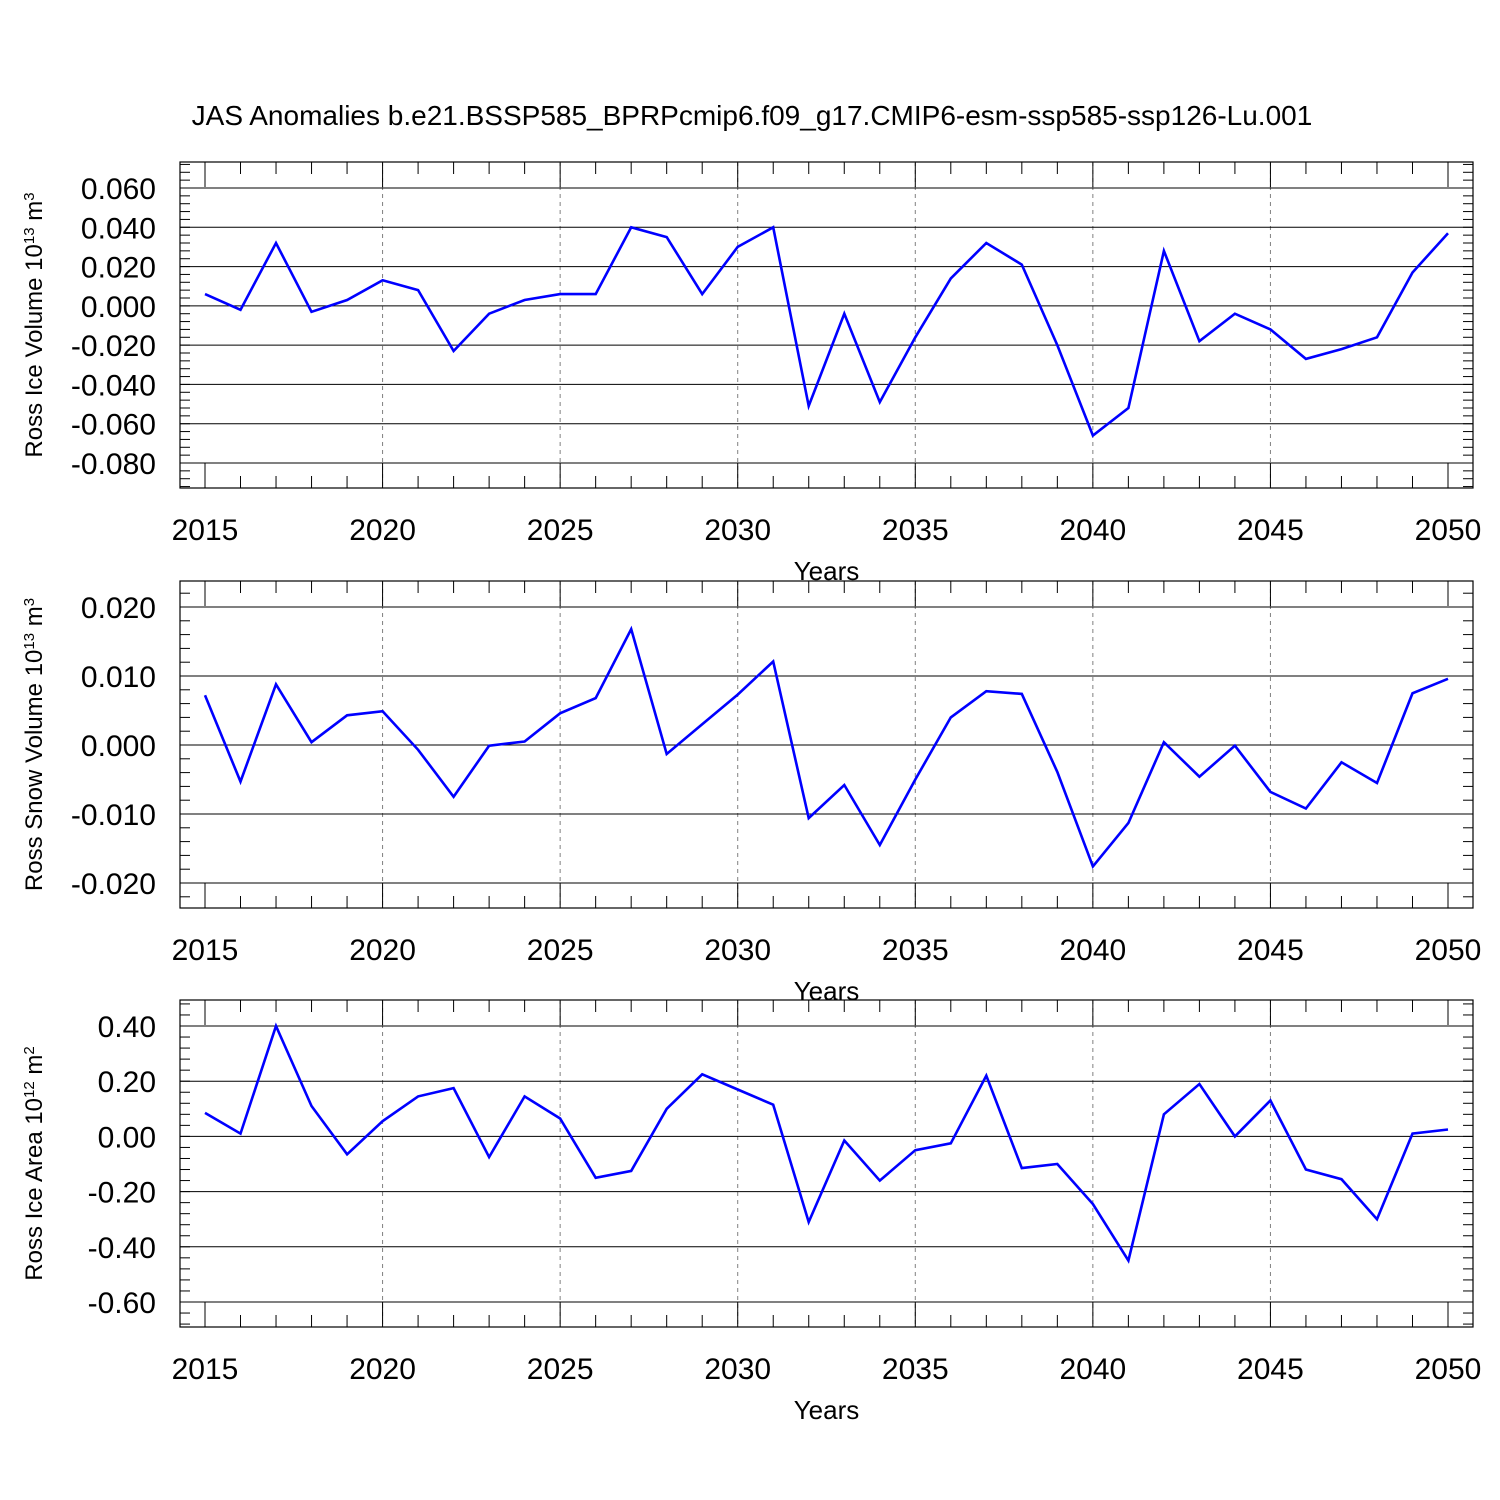 This screenshot has height=1500, width=1500. Describe the element at coordinates (113, 385) in the screenshot. I see `y-tick-label: -0.040` at that location.